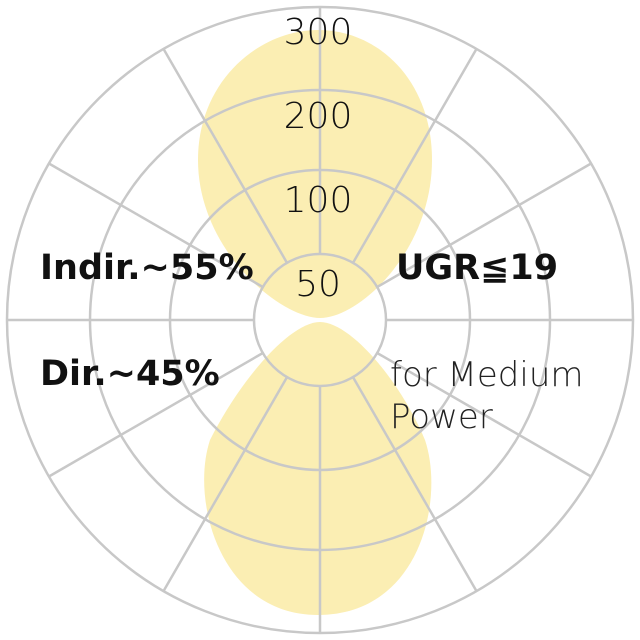 The height and width of the screenshot is (640, 640). Describe the element at coordinates (318, 284) in the screenshot. I see `ring-label-50: 50` at that location.